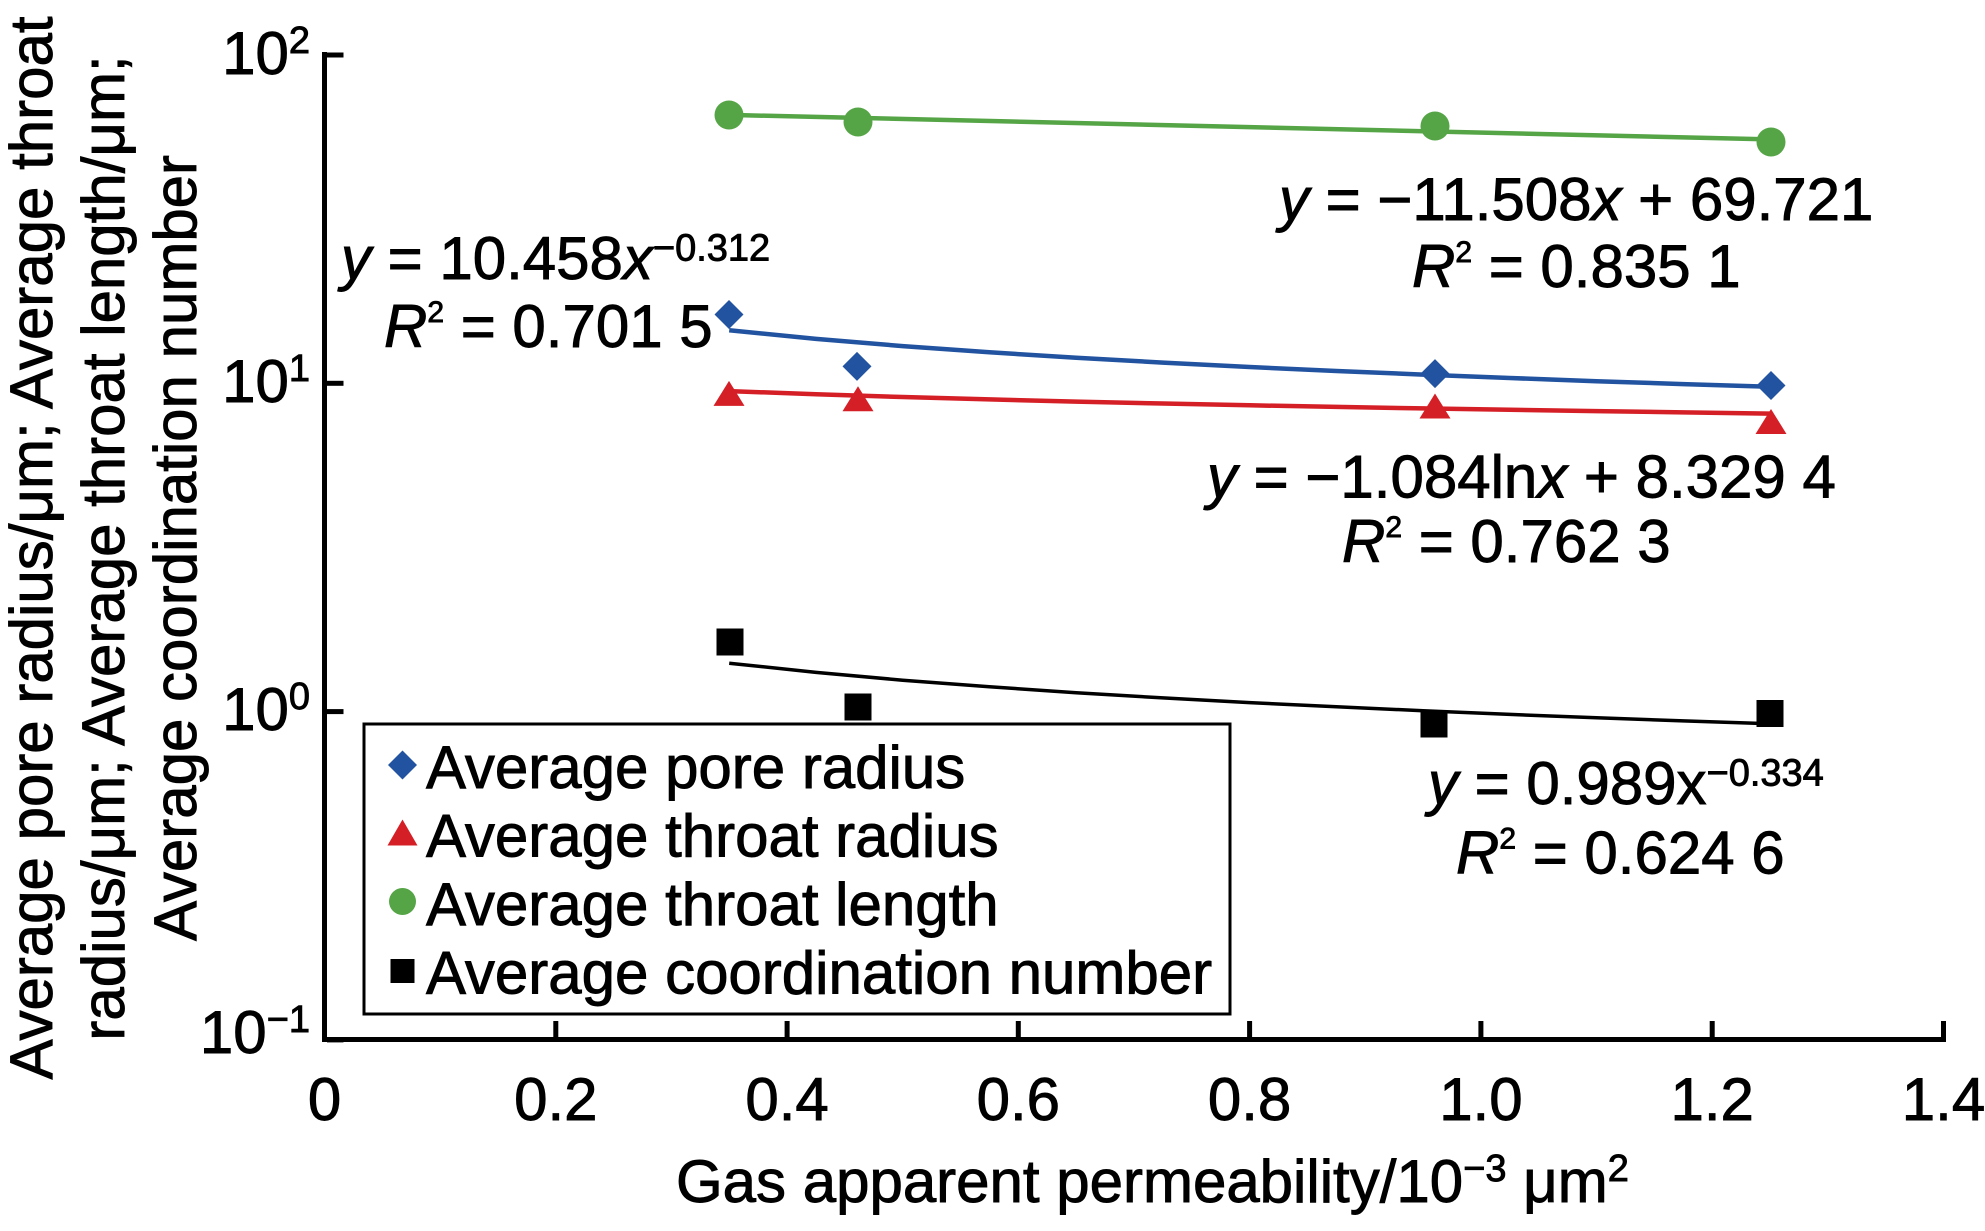 The image size is (1985, 1231). Describe the element at coordinates (1624, 783) in the screenshot. I see `svg-text: y = 0.989x−0.334` at that location.